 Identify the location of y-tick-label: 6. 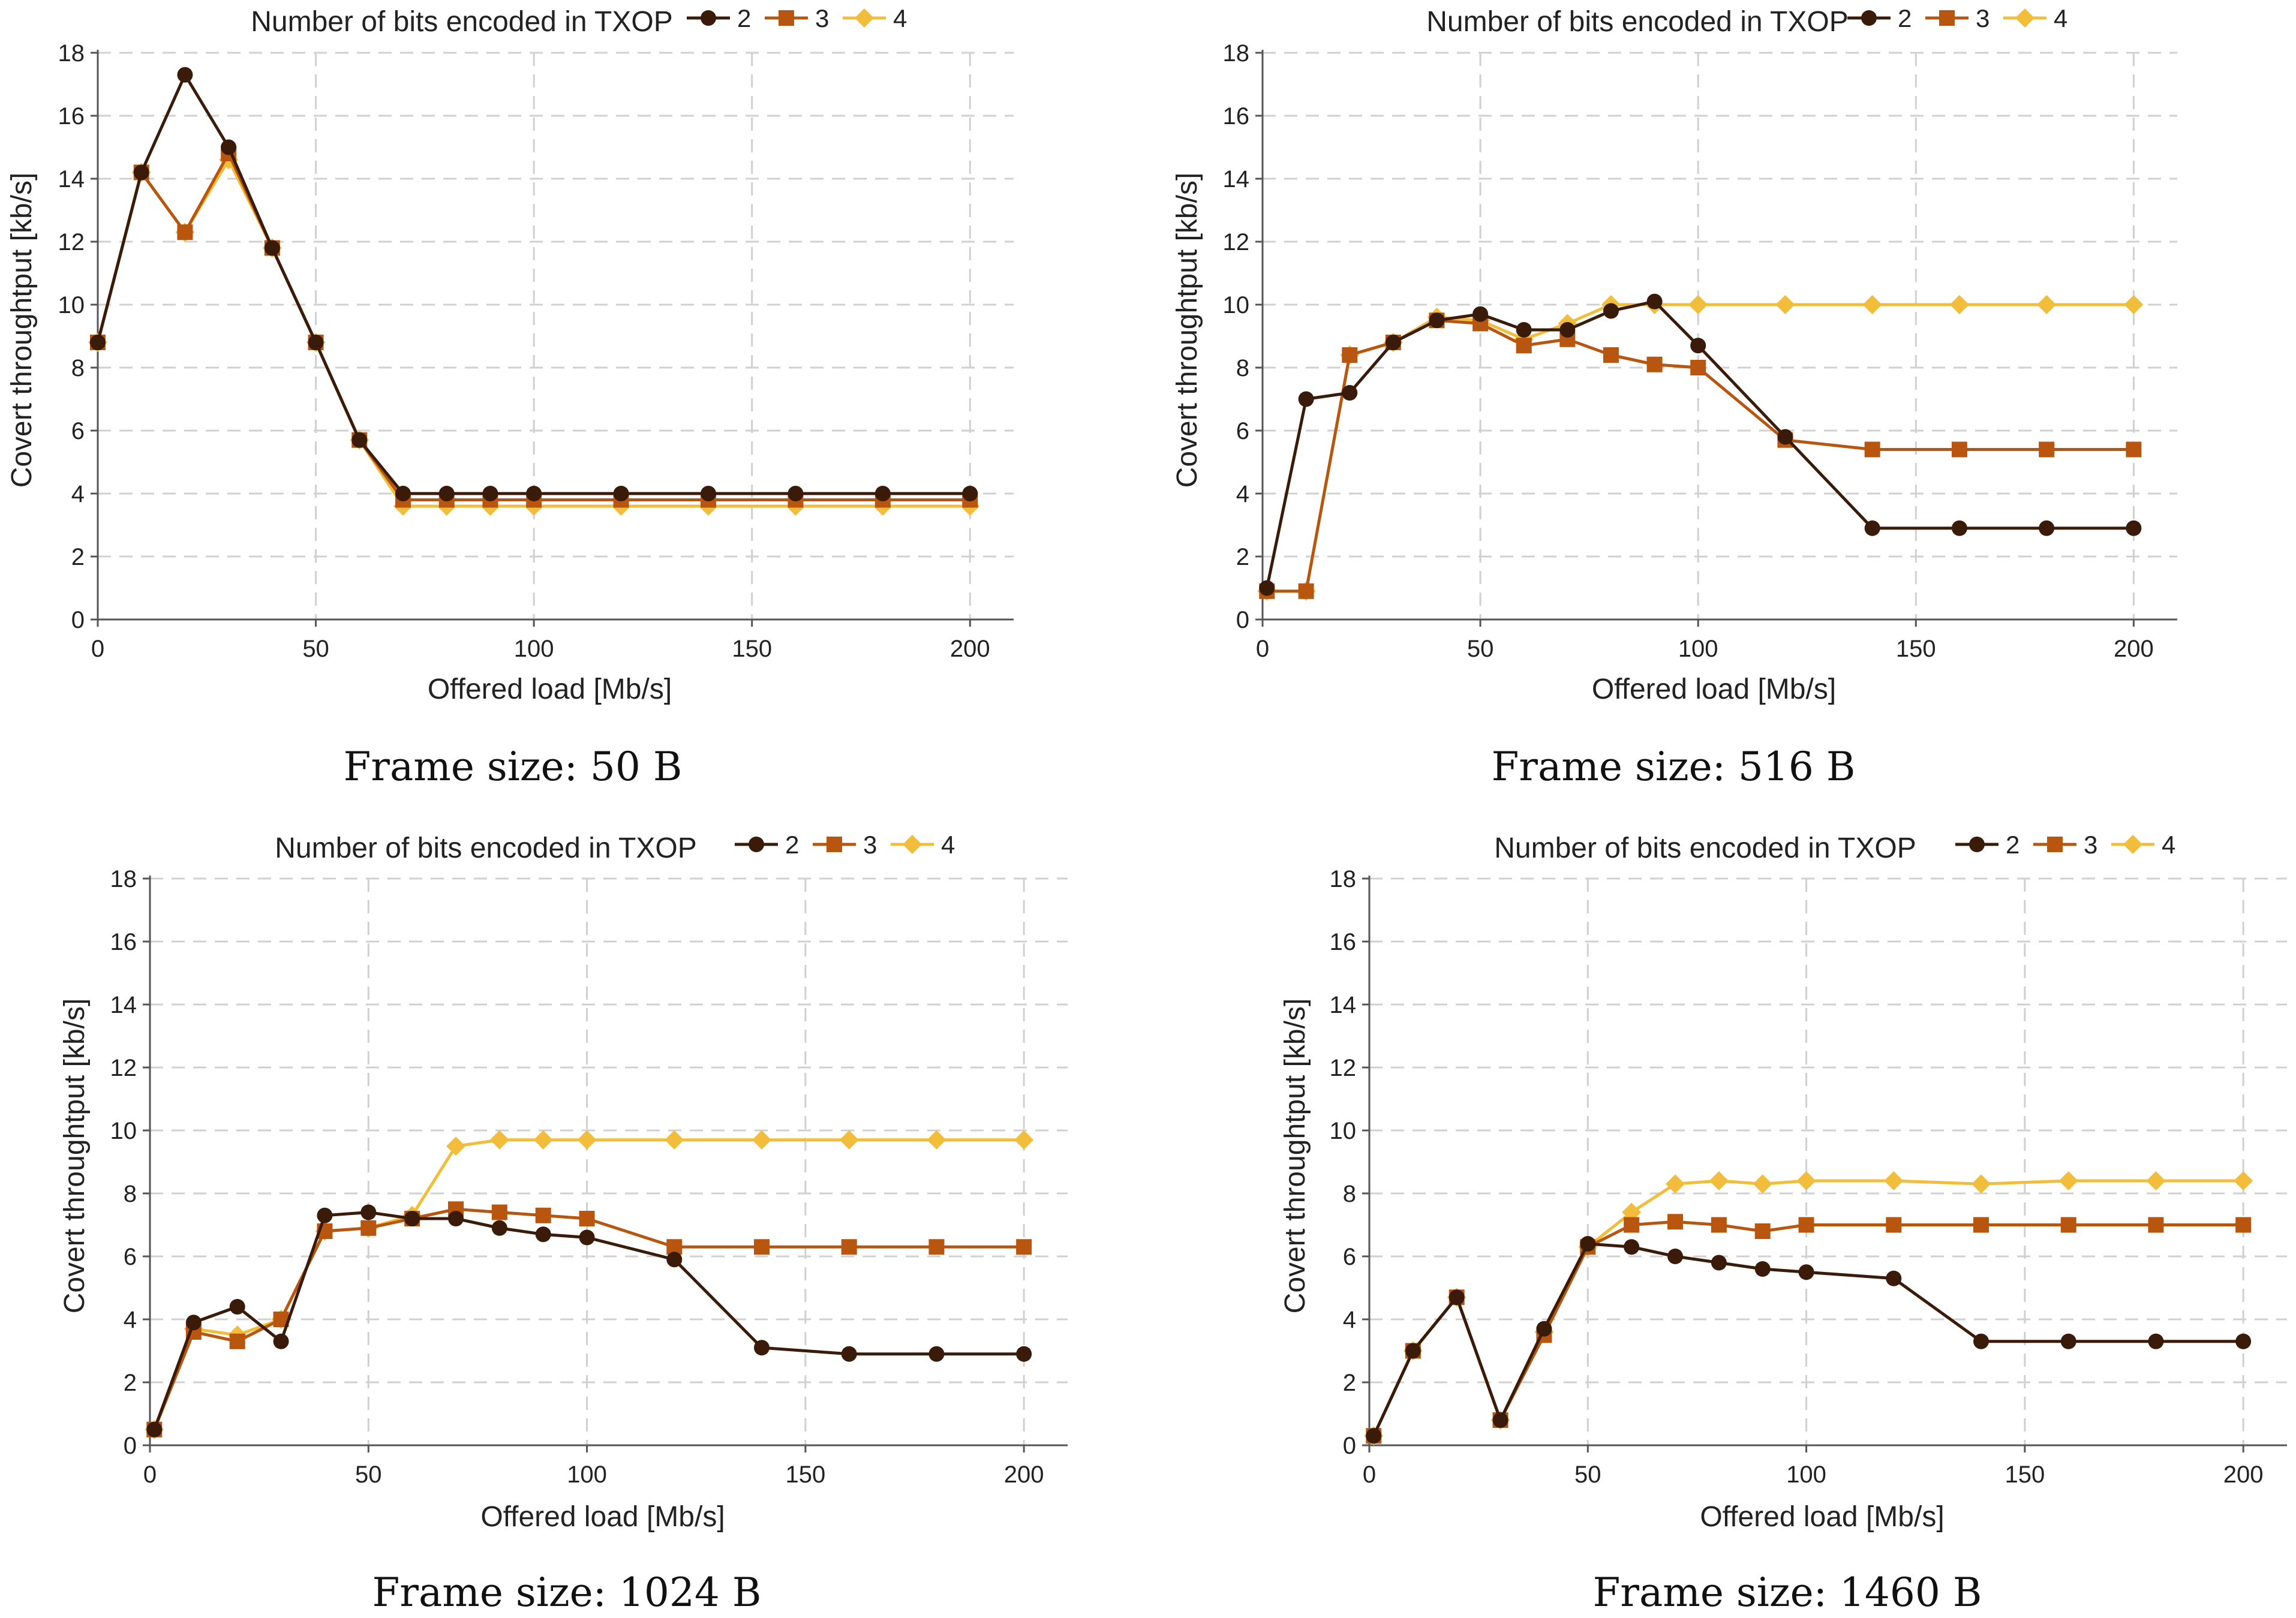
(130, 1257).